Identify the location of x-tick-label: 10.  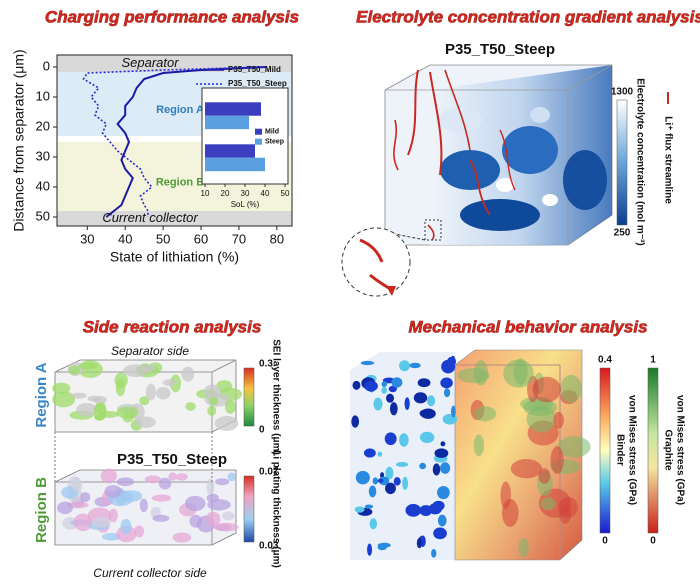
(205, 193).